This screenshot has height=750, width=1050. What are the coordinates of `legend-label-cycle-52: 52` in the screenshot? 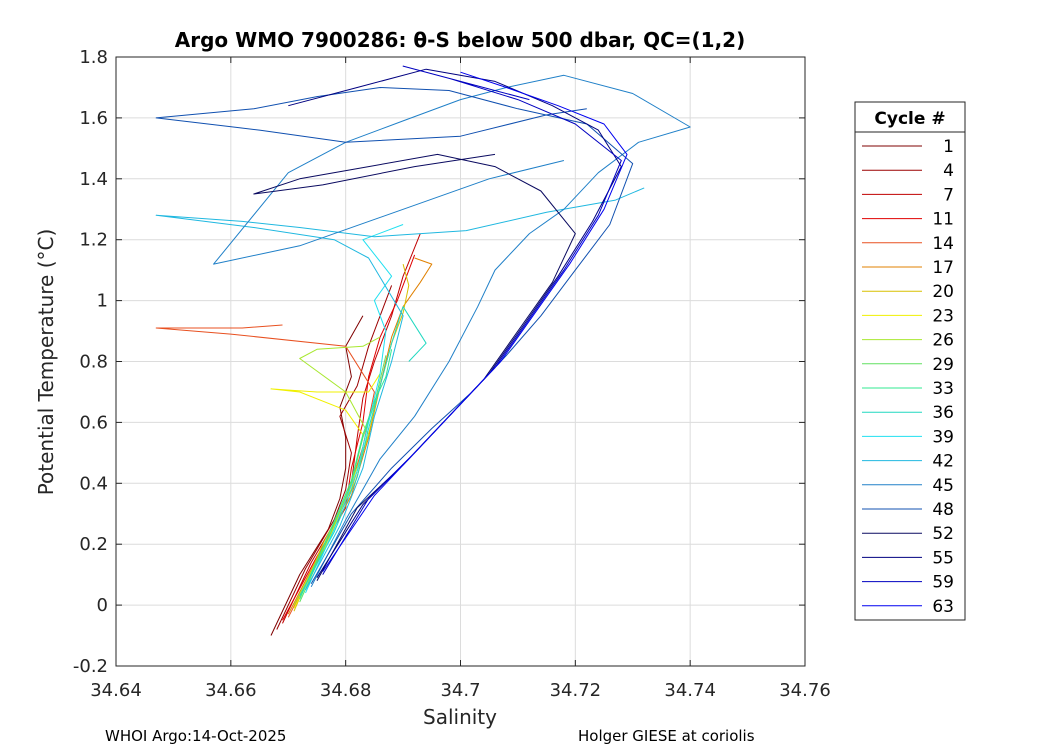 It's located at (943, 534).